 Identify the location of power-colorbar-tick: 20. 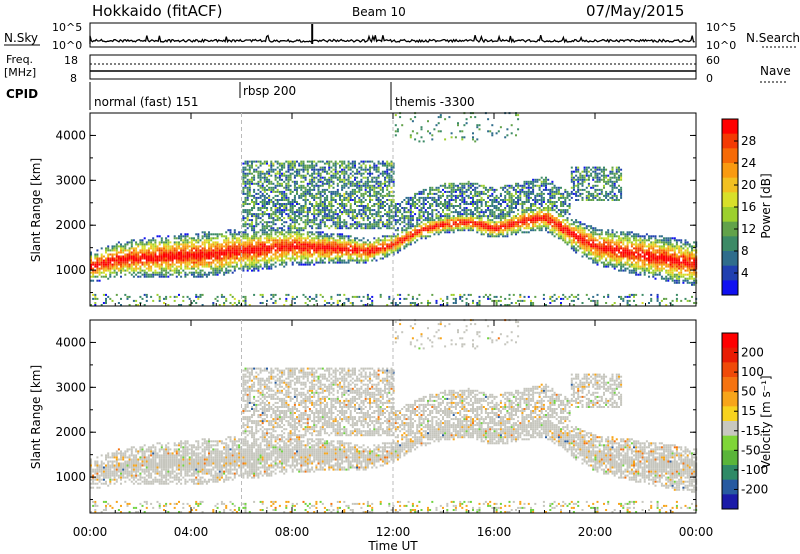
(748, 185).